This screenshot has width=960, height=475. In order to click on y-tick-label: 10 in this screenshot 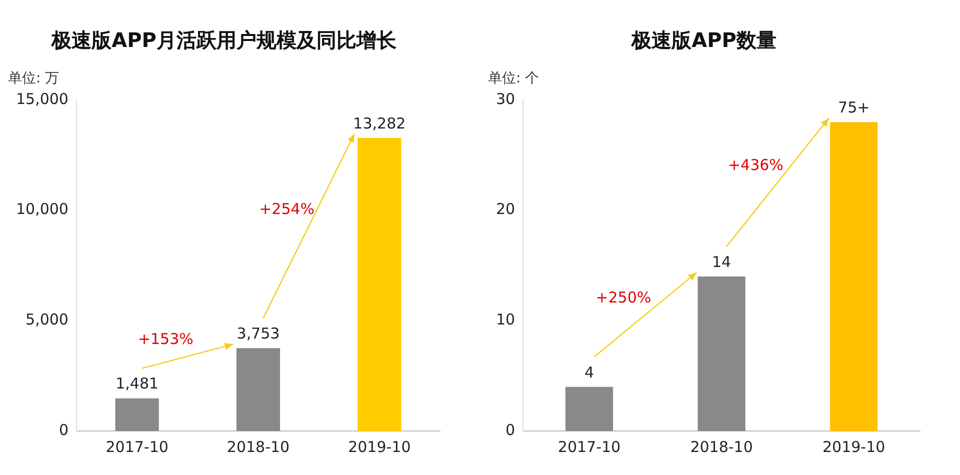, I will do `click(506, 319)`.